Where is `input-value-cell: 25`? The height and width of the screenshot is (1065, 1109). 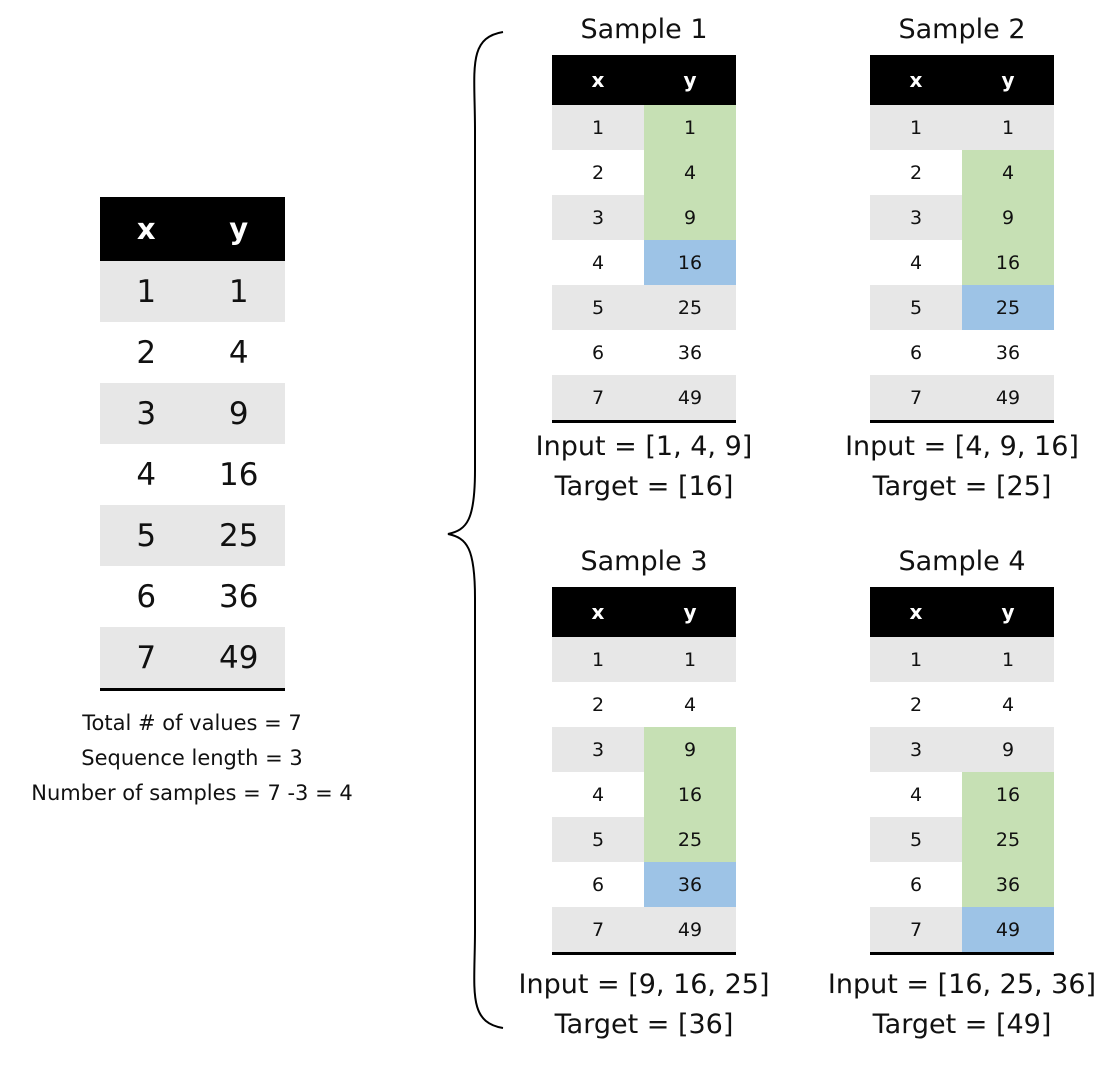 input-value-cell: 25 is located at coordinates (690, 839).